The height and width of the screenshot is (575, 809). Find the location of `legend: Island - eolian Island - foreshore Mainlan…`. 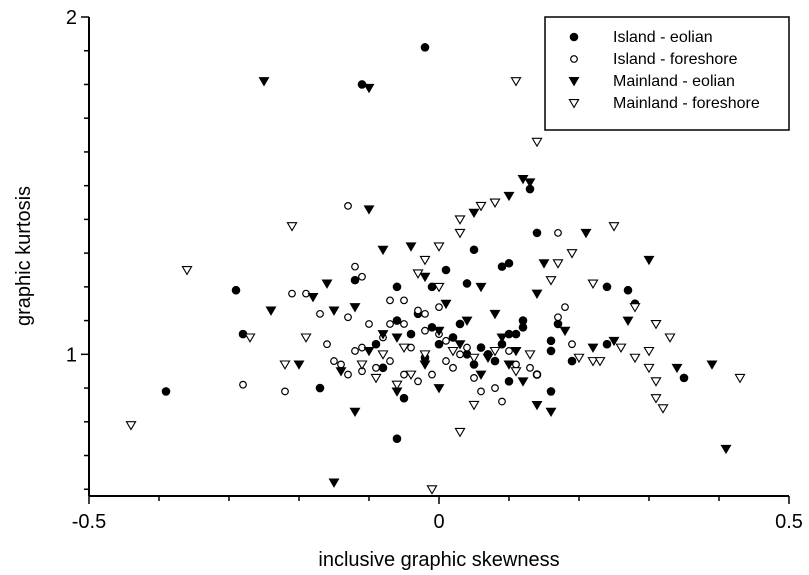

legend: Island - eolian Island - foreshore Mainlan… is located at coordinates (667, 73).